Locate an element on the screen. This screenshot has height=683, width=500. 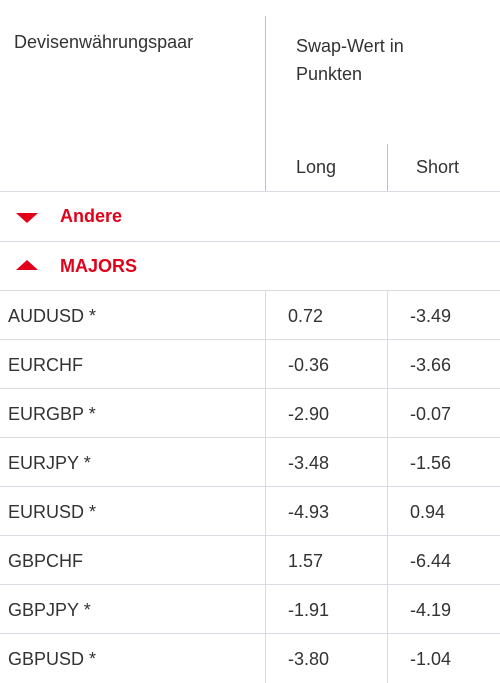
currency-pair-cell: GBPUSD * is located at coordinates (52, 659).